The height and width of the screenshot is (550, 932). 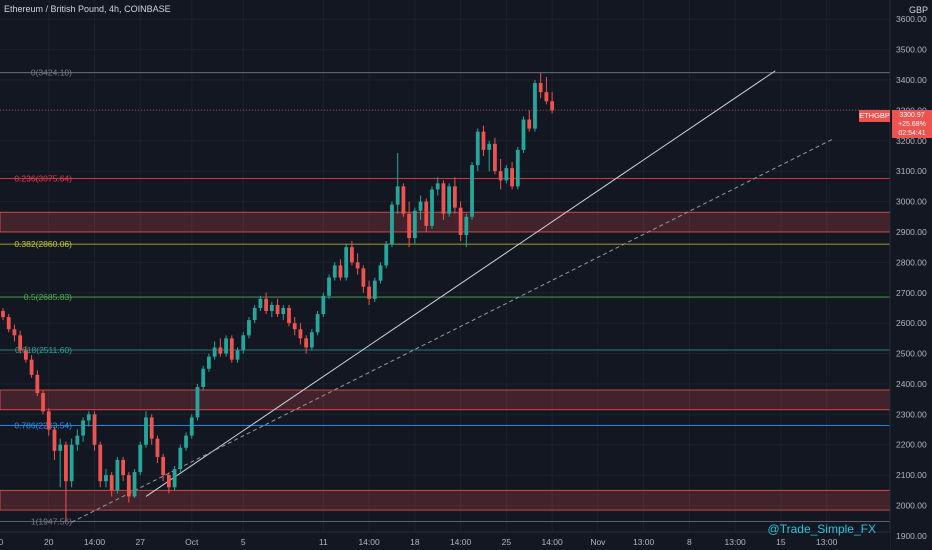 I want to click on last-price-value: 3300.97, so click(x=912, y=115).